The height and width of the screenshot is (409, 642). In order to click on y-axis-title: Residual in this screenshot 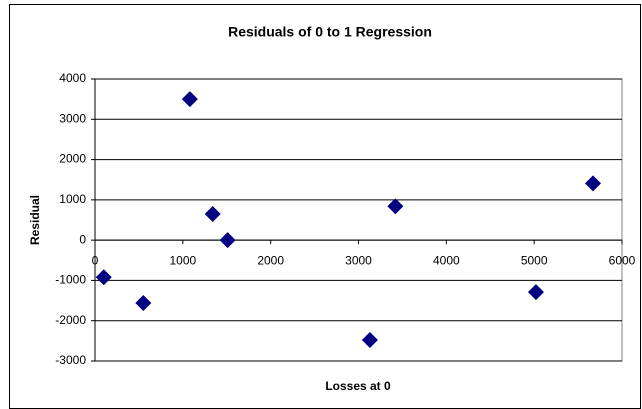, I will do `click(35, 220)`.